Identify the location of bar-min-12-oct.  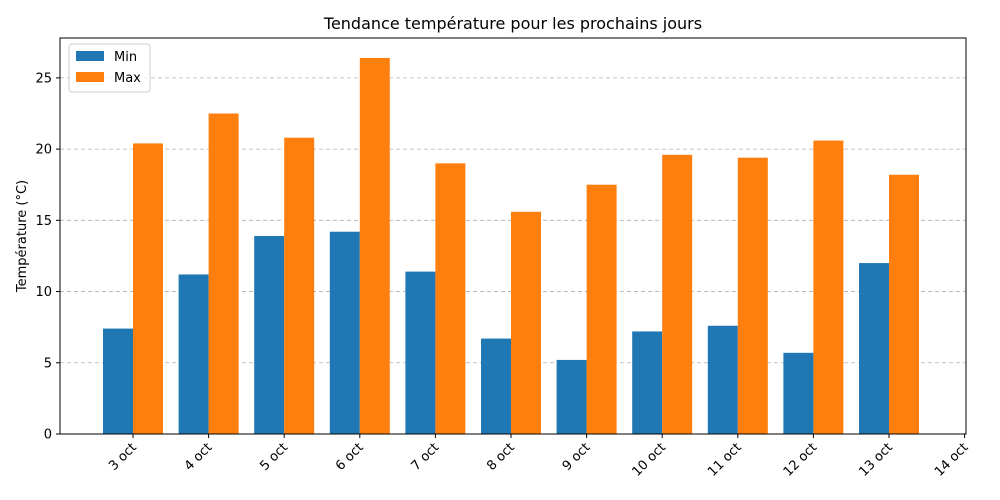
(798, 393).